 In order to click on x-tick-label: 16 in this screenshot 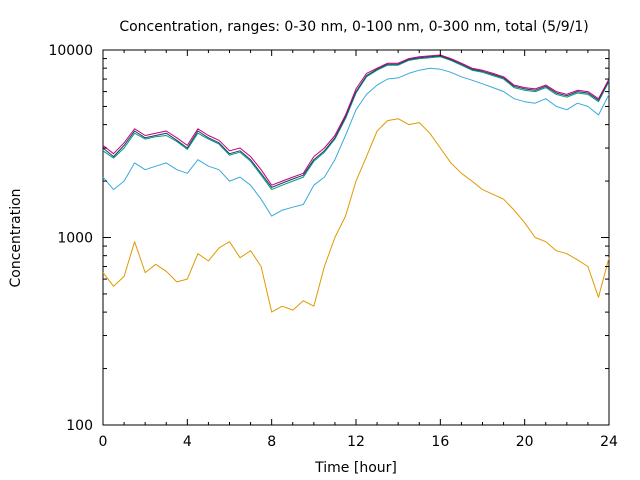, I will do `click(440, 442)`.